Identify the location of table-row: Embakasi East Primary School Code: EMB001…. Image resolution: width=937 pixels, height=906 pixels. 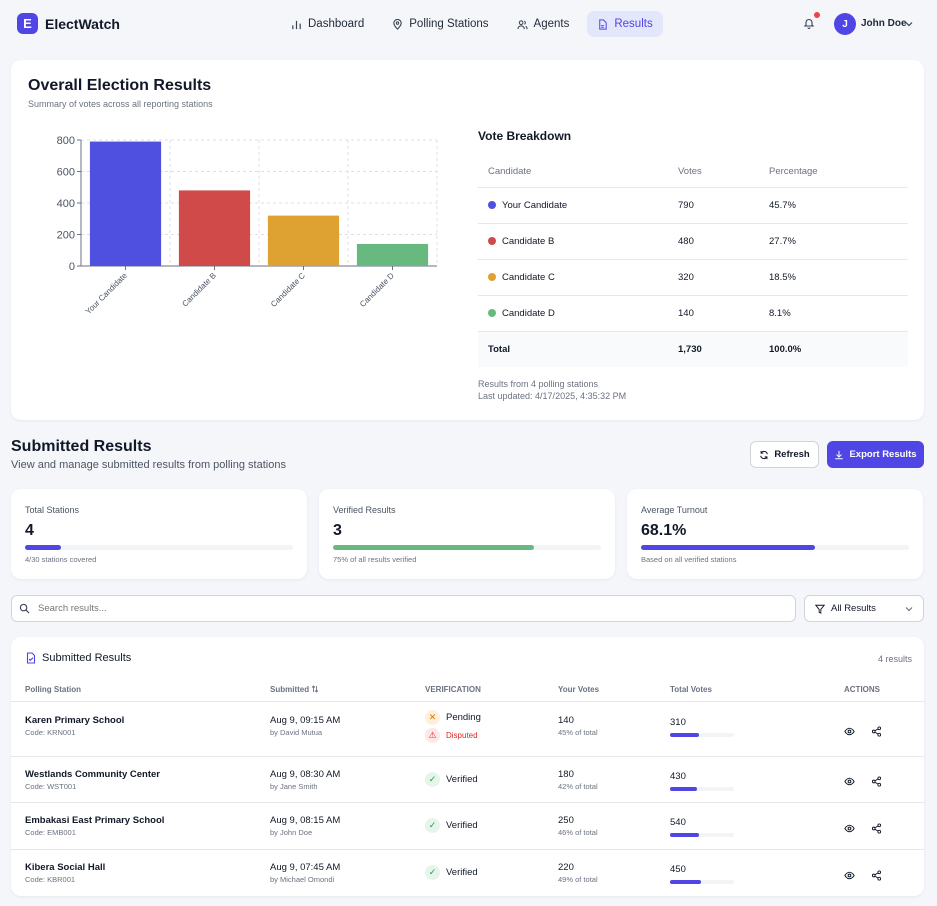
(467, 825).